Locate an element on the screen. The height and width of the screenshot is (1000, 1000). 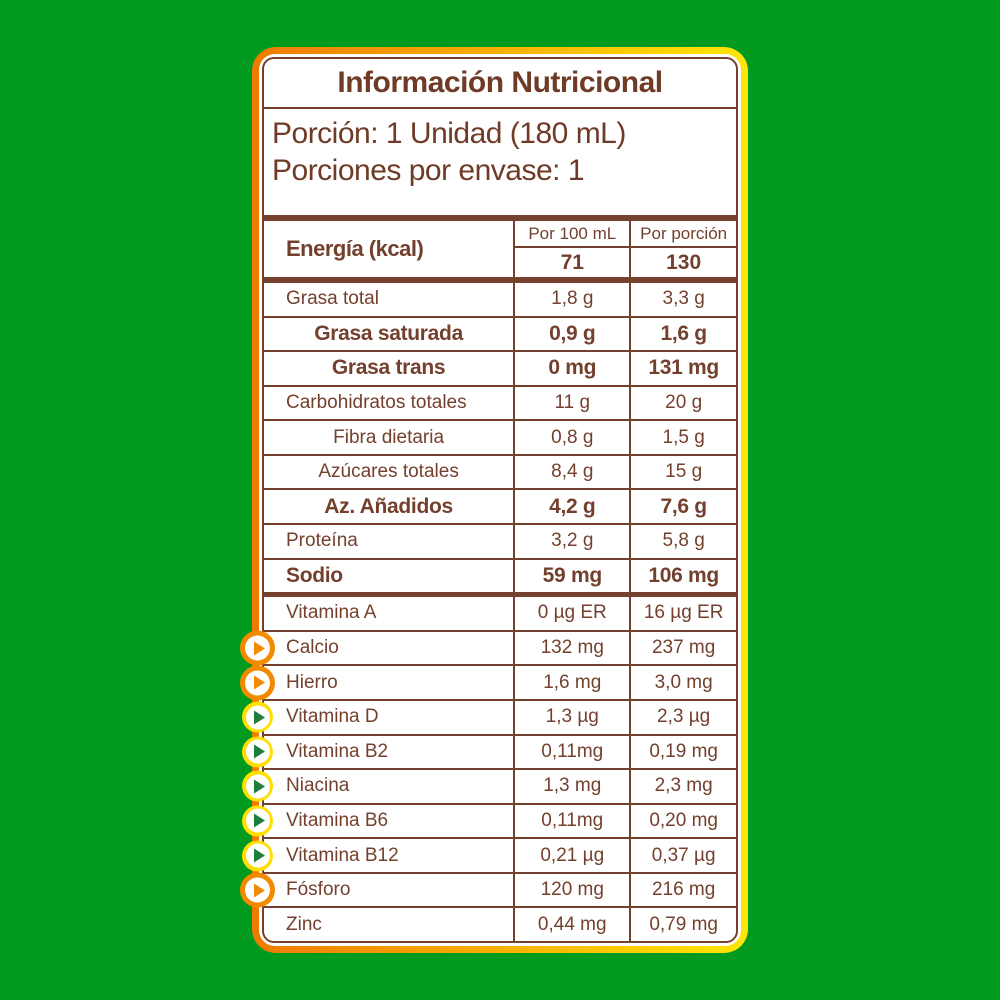
row-label: Carbohidratos totales is located at coordinates (376, 403).